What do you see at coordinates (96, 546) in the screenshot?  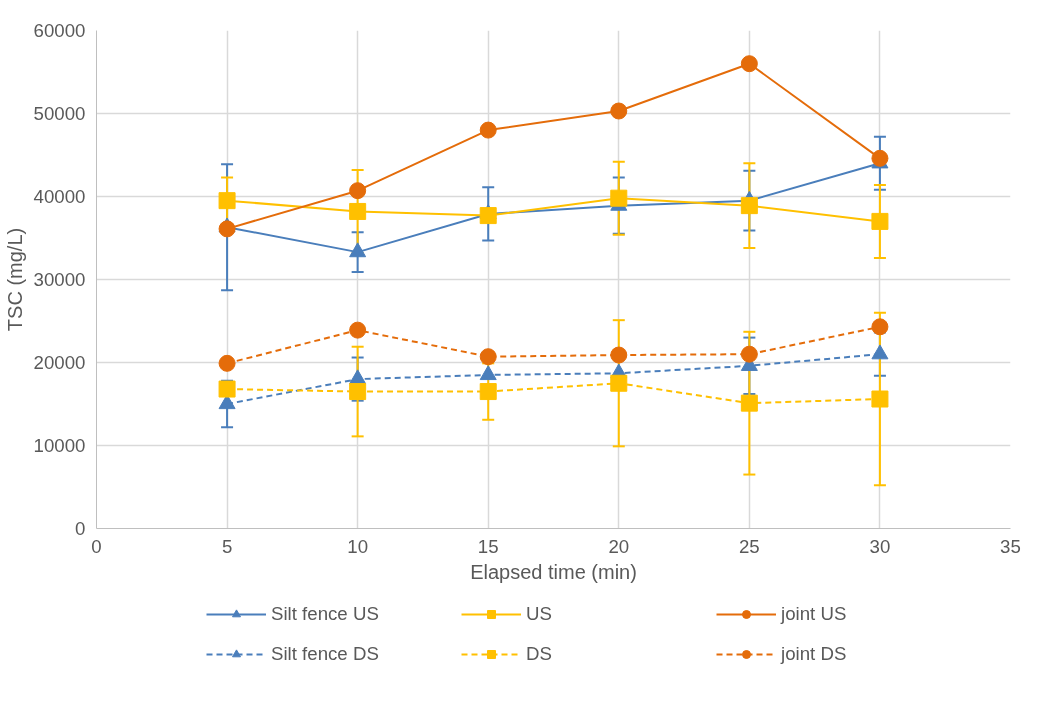 I see `x-tick-label: 0` at bounding box center [96, 546].